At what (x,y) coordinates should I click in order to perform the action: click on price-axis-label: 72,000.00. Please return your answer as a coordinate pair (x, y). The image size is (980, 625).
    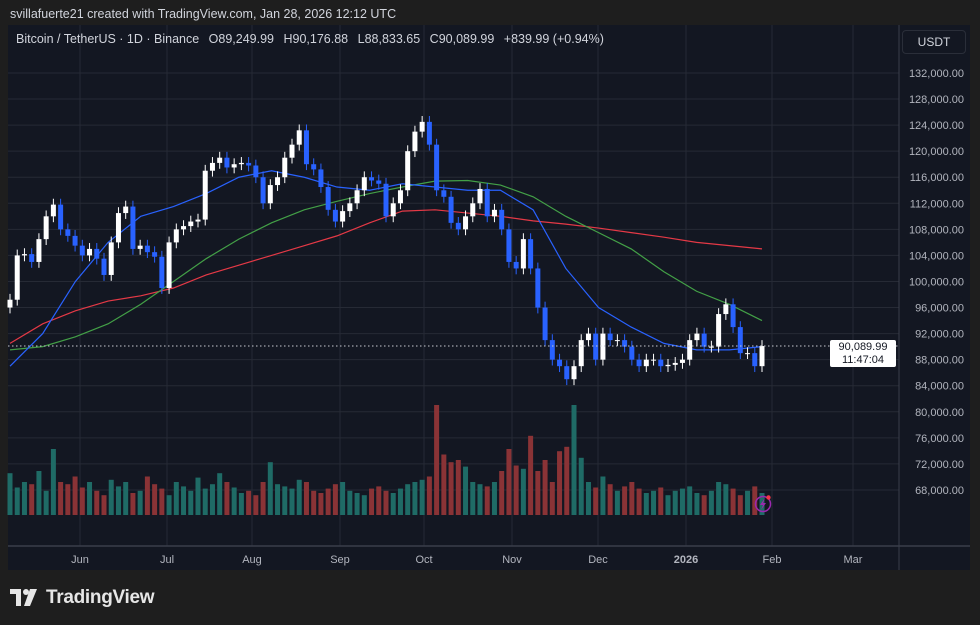
    Looking at the image, I should click on (939, 465).